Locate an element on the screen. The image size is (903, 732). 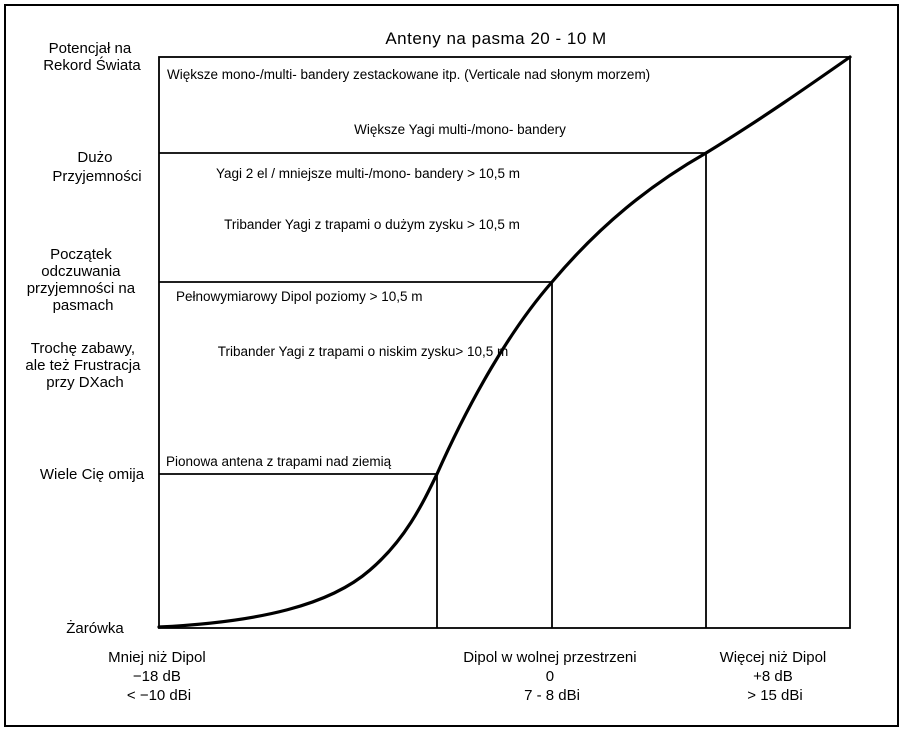
y-level-line: Żarówka is located at coordinates (95, 628).